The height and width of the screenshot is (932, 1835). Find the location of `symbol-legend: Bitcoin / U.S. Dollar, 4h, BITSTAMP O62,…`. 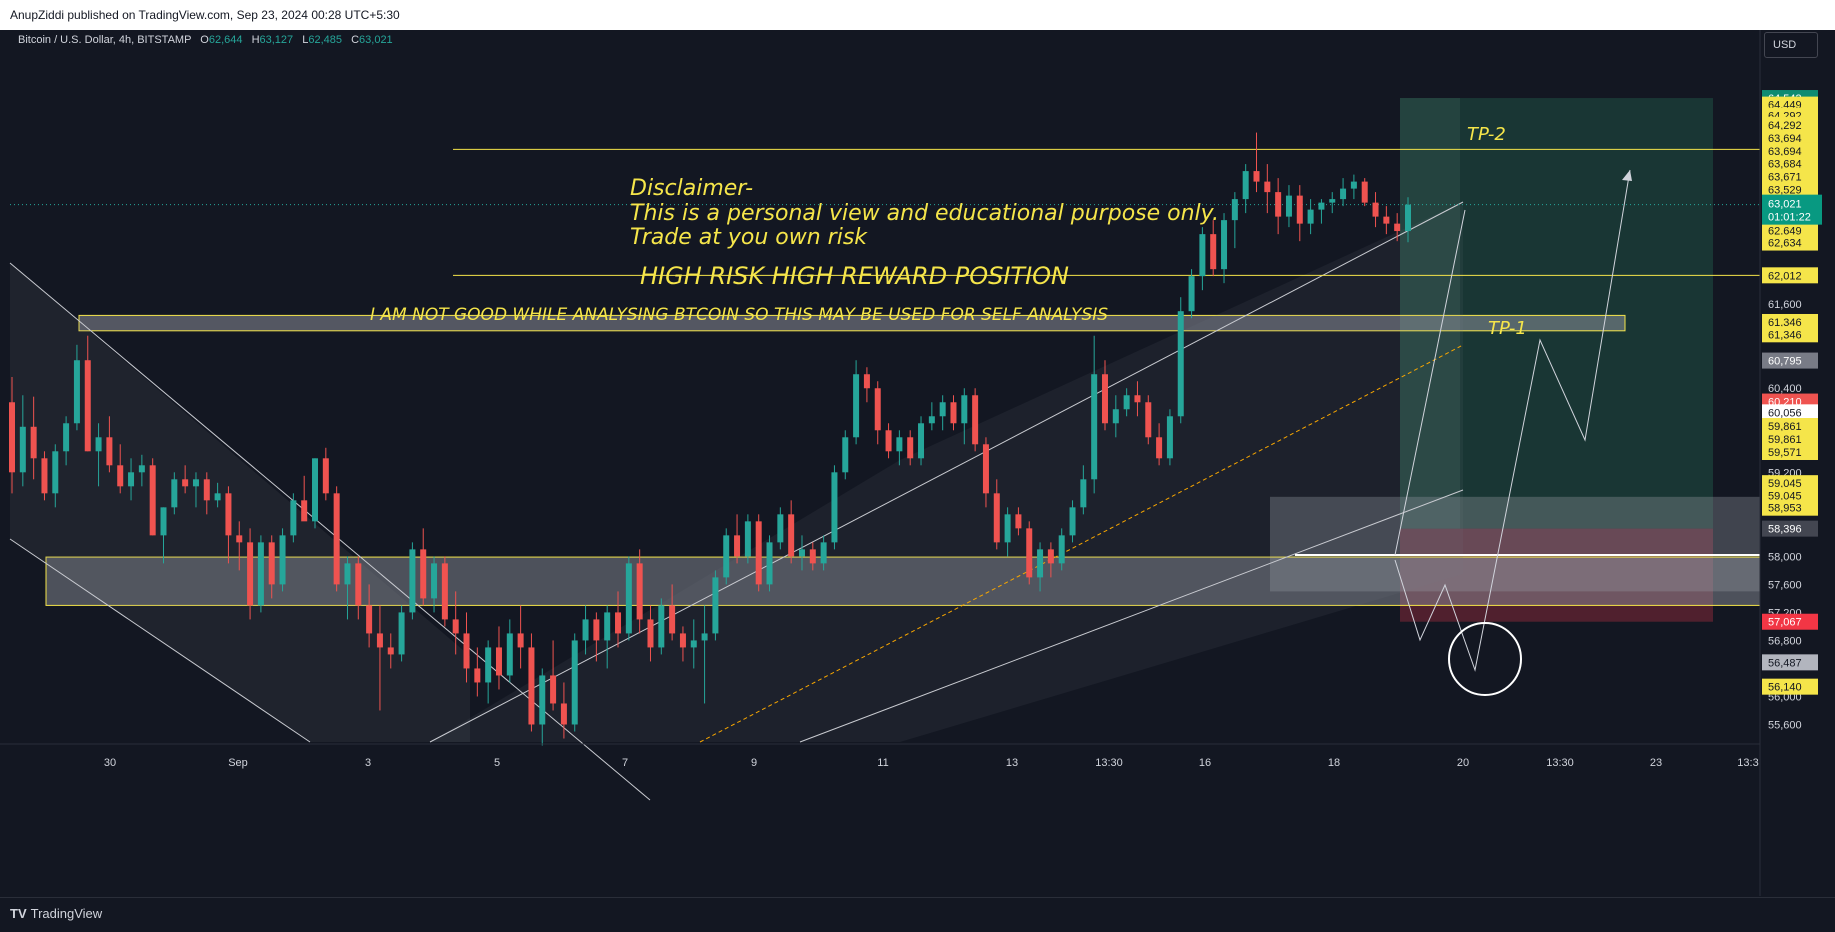

symbol-legend: Bitcoin / U.S. Dollar, 4h, BITSTAMP O62,… is located at coordinates (205, 40).